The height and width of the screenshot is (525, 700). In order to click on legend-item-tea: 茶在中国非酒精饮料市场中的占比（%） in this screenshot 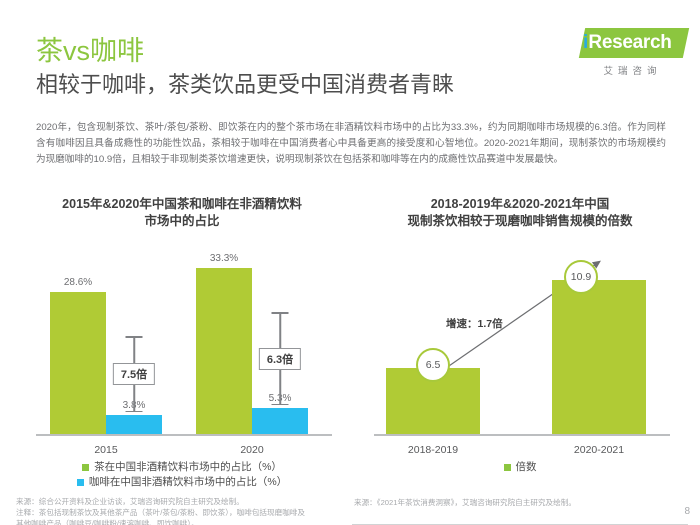, I will do `click(182, 467)`.